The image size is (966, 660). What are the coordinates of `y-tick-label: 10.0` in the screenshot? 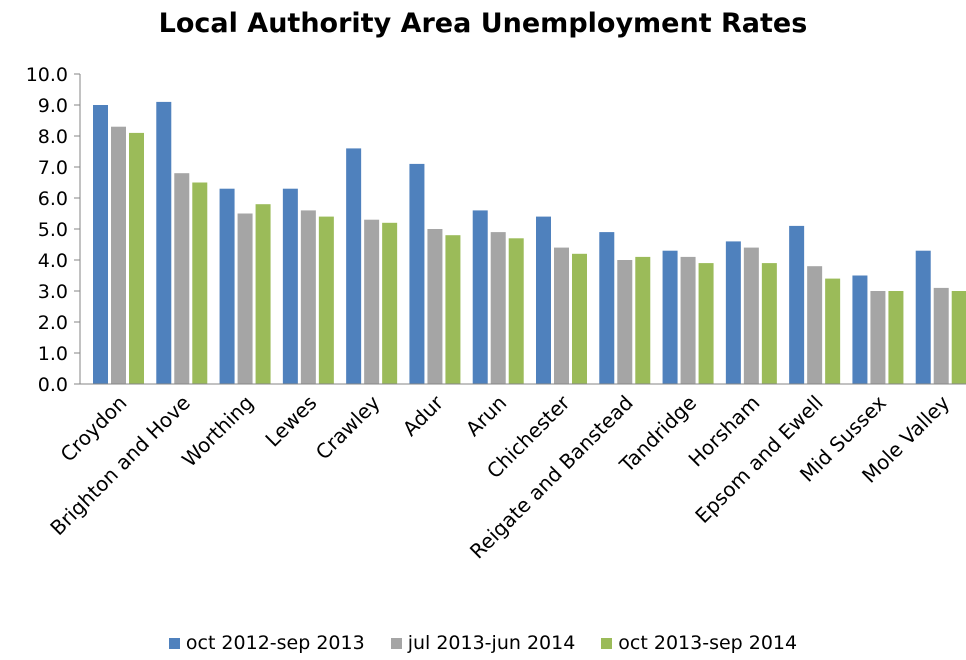 It's located at (47, 75).